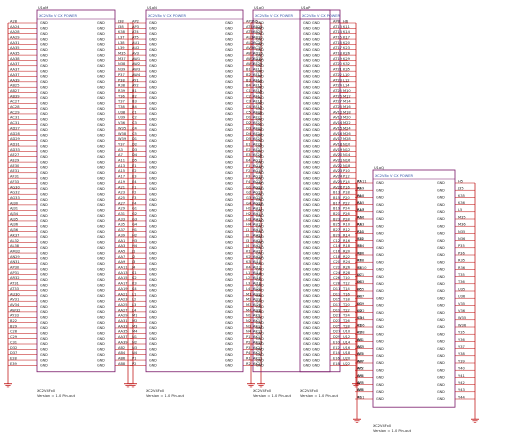 Image resolution: width=506 pixels, height=441 pixels. Describe the element at coordinates (14, 235) in the screenshot. I see `pin-label: AK37` at that location.